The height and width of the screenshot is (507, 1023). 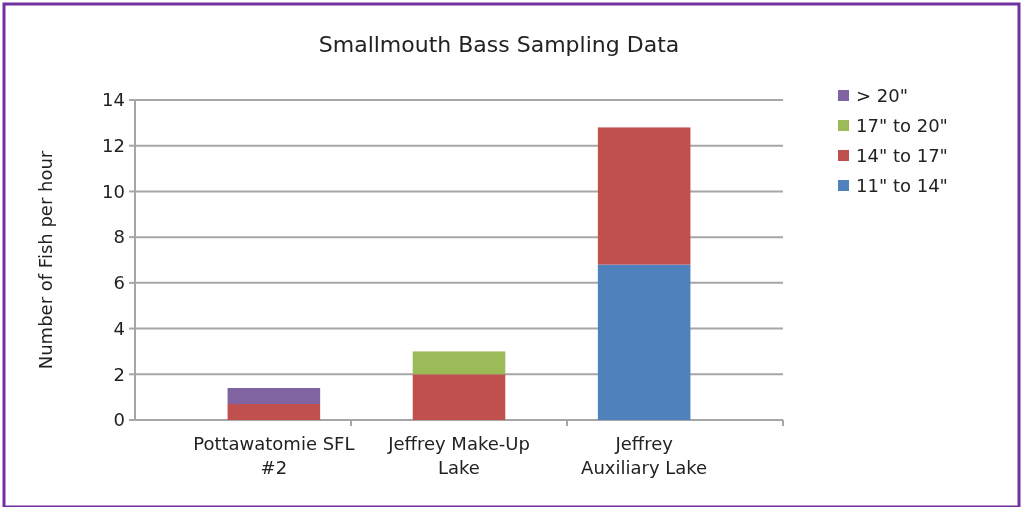 What do you see at coordinates (113, 146) in the screenshot?
I see `y-tick-label: 12` at bounding box center [113, 146].